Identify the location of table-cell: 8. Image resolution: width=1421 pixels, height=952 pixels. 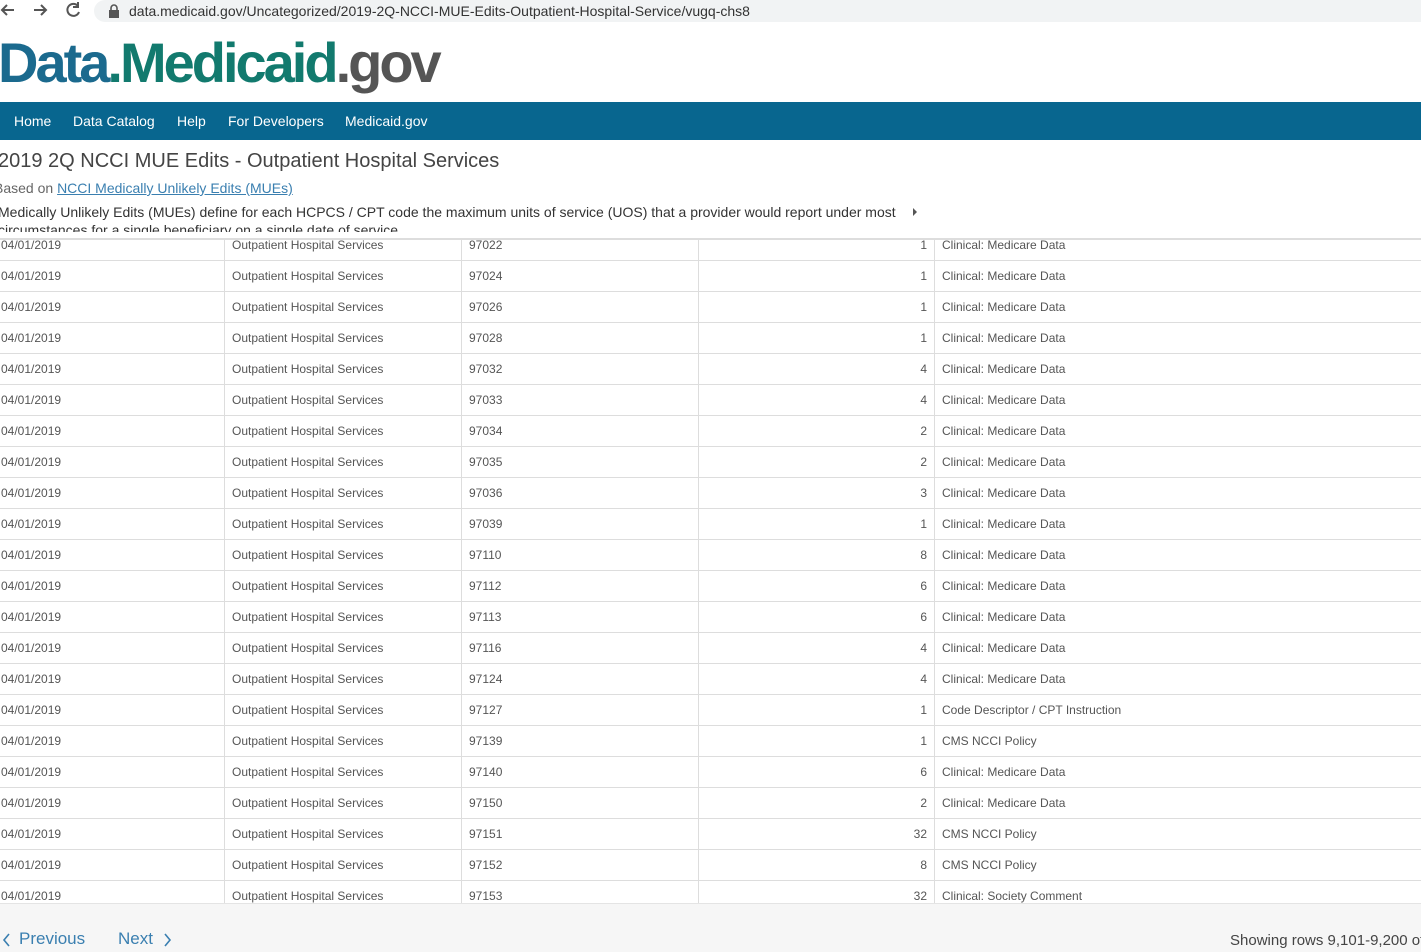
(817, 555).